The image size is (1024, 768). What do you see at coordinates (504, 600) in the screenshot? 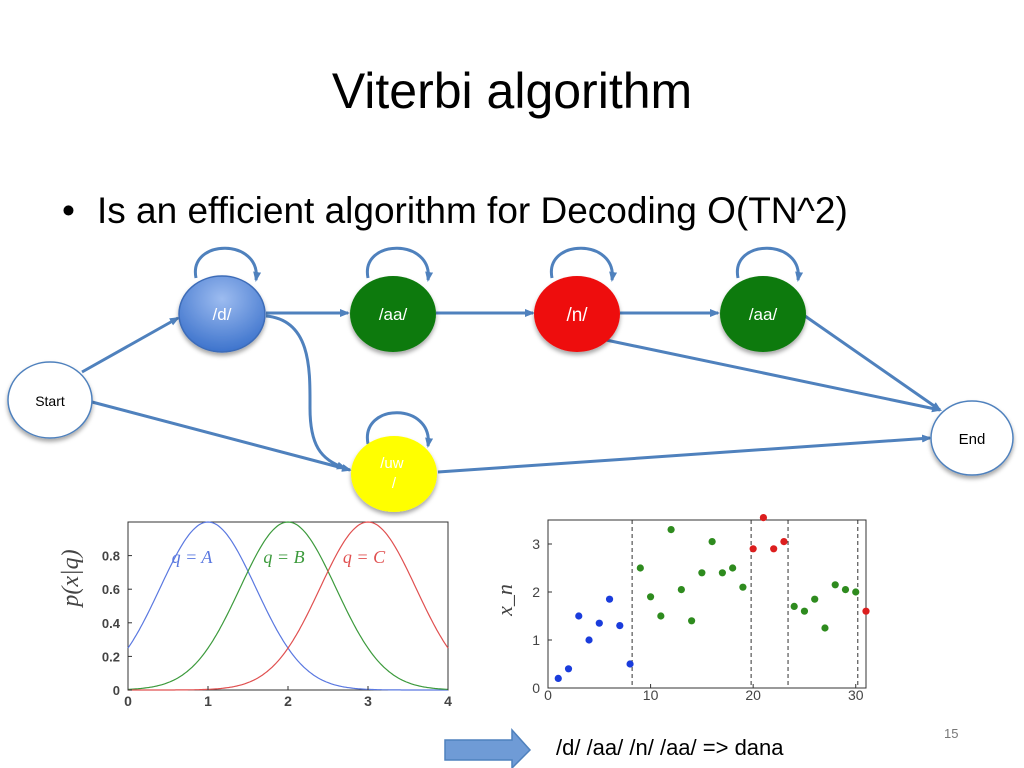
I see `y-axis-label: x_n` at bounding box center [504, 600].